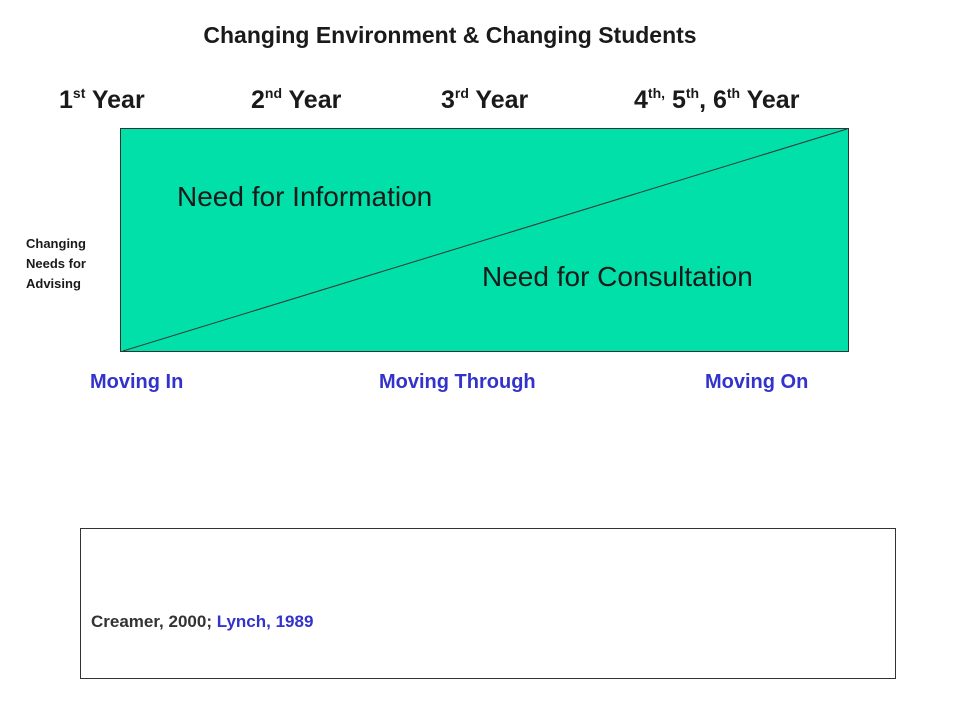 The width and height of the screenshot is (960, 720). I want to click on changing-needs-label: Changing Needs for Advising, so click(73, 264).